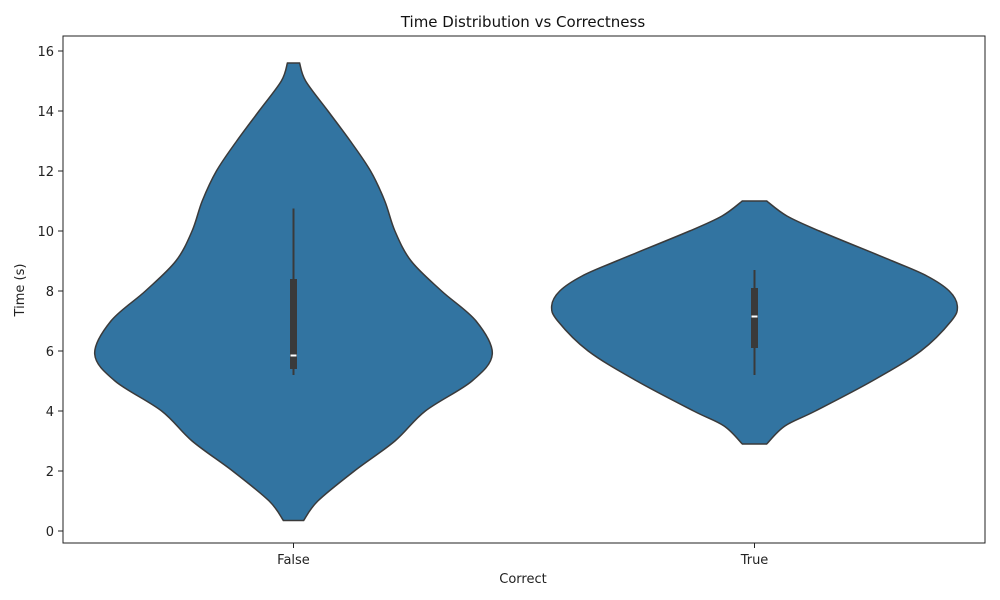 The image size is (1000, 600). What do you see at coordinates (522, 555) in the screenshot?
I see `x-axis: False True` at bounding box center [522, 555].